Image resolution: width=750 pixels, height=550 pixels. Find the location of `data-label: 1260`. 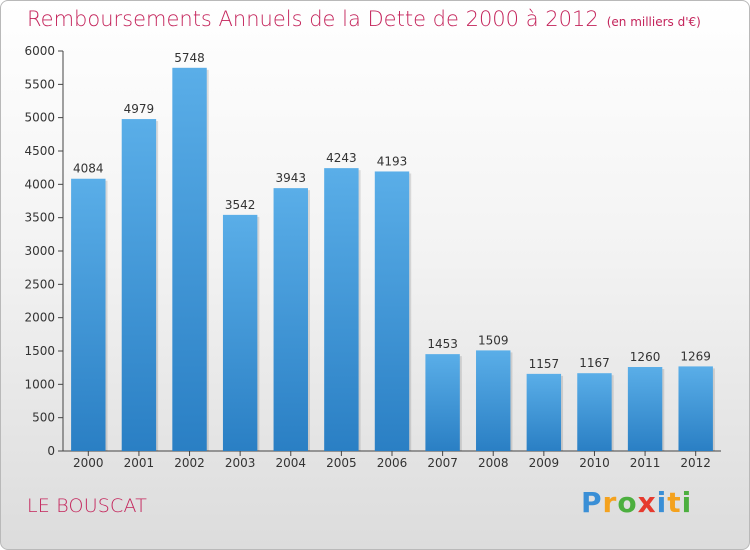

data-label: 1260 is located at coordinates (645, 357).